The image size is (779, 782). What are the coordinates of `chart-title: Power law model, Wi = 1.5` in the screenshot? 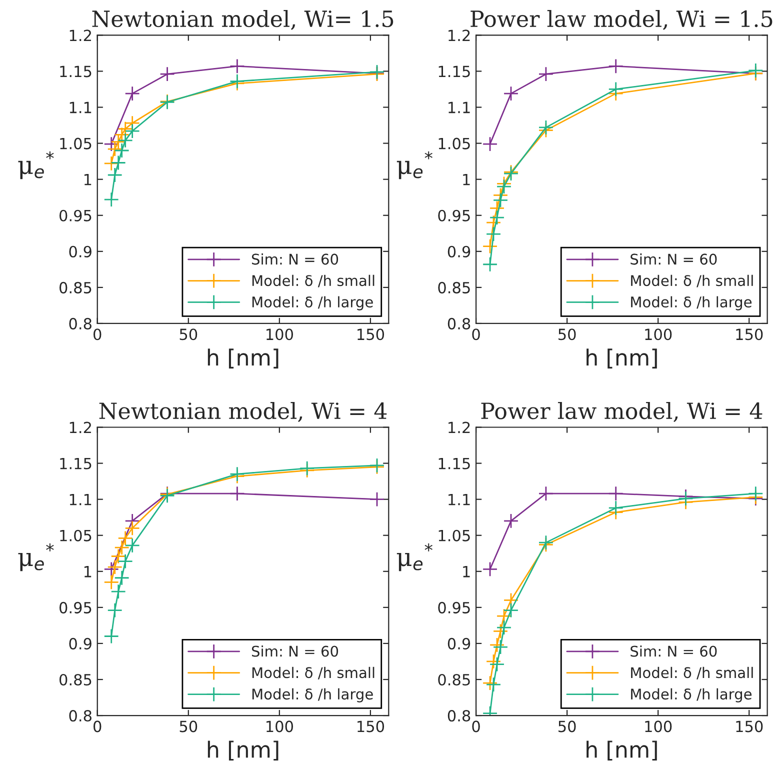 It's located at (621, 20).